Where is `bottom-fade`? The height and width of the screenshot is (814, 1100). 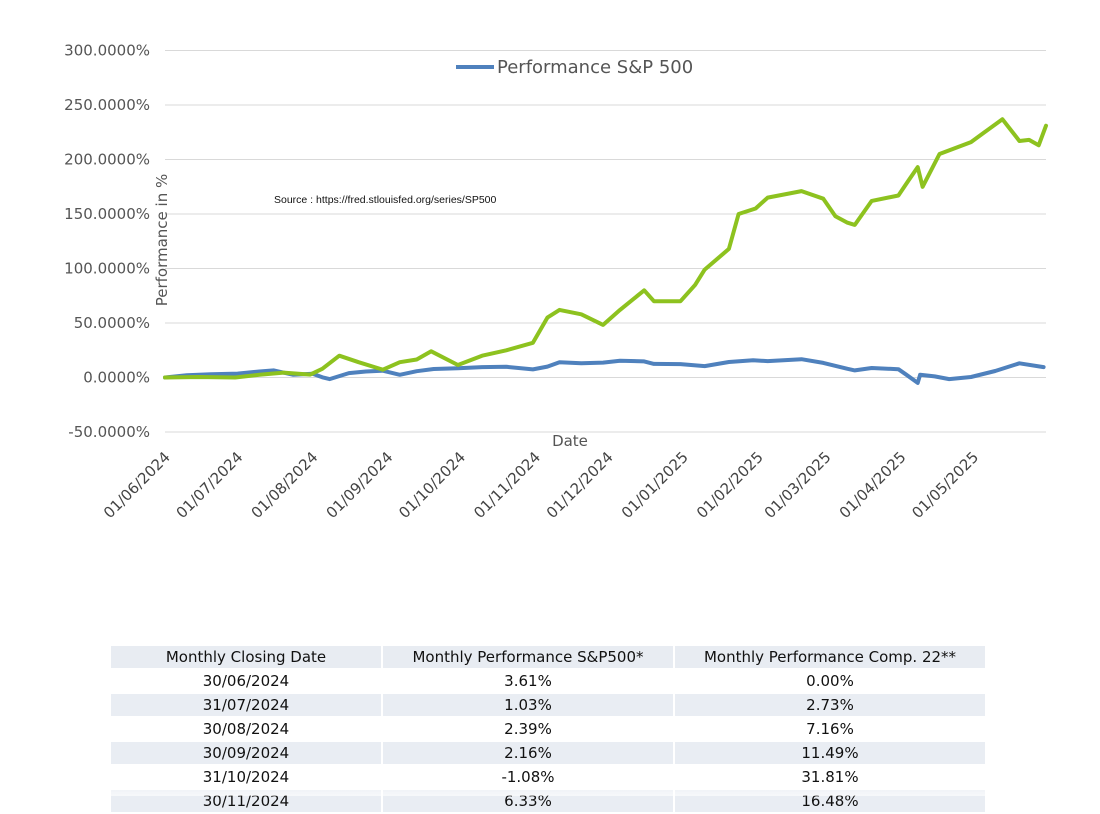 bottom-fade is located at coordinates (550, 789).